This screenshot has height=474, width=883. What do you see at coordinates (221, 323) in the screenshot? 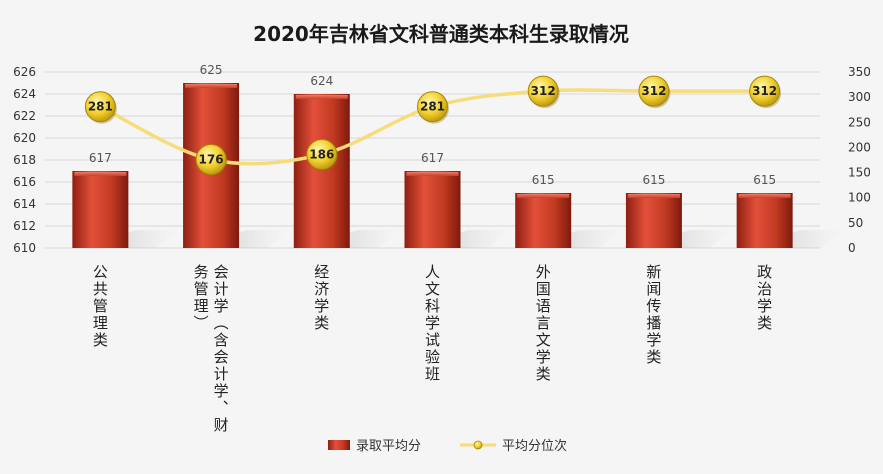
I see `category-label-char: ︵` at bounding box center [221, 323].